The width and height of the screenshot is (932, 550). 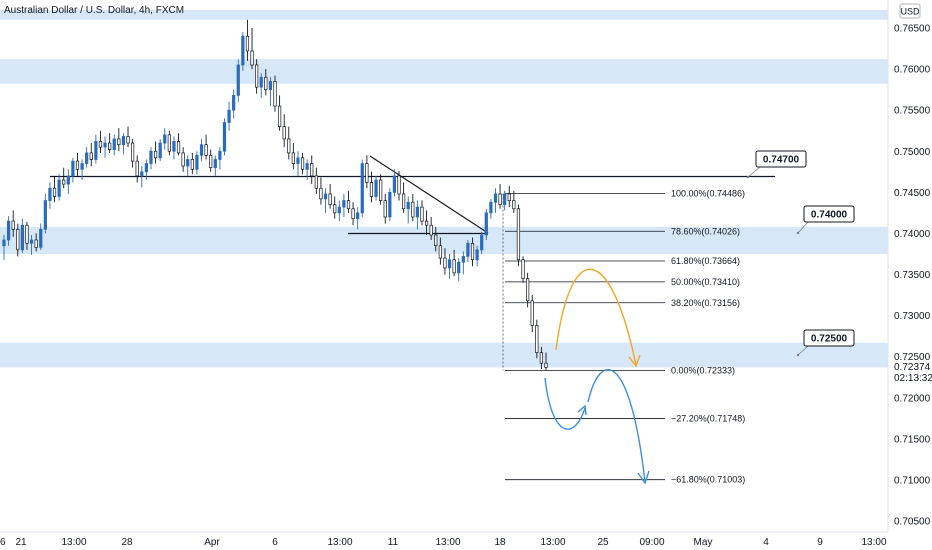 What do you see at coordinates (913, 378) in the screenshot?
I see `countdown-label: 02:13:32` at bounding box center [913, 378].